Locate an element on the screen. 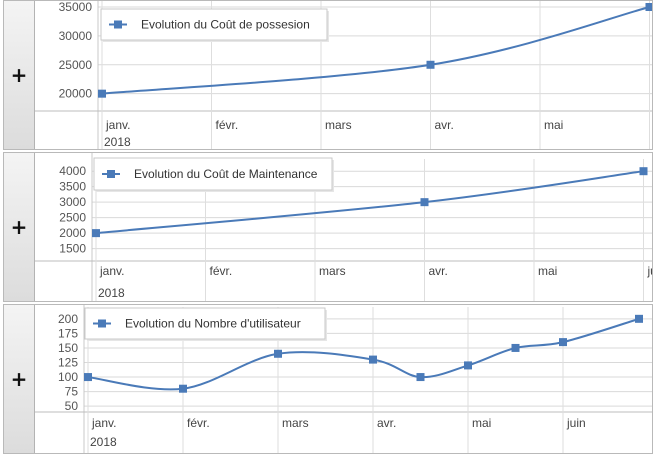  y-tick-label: 2500 is located at coordinates (72, 218).